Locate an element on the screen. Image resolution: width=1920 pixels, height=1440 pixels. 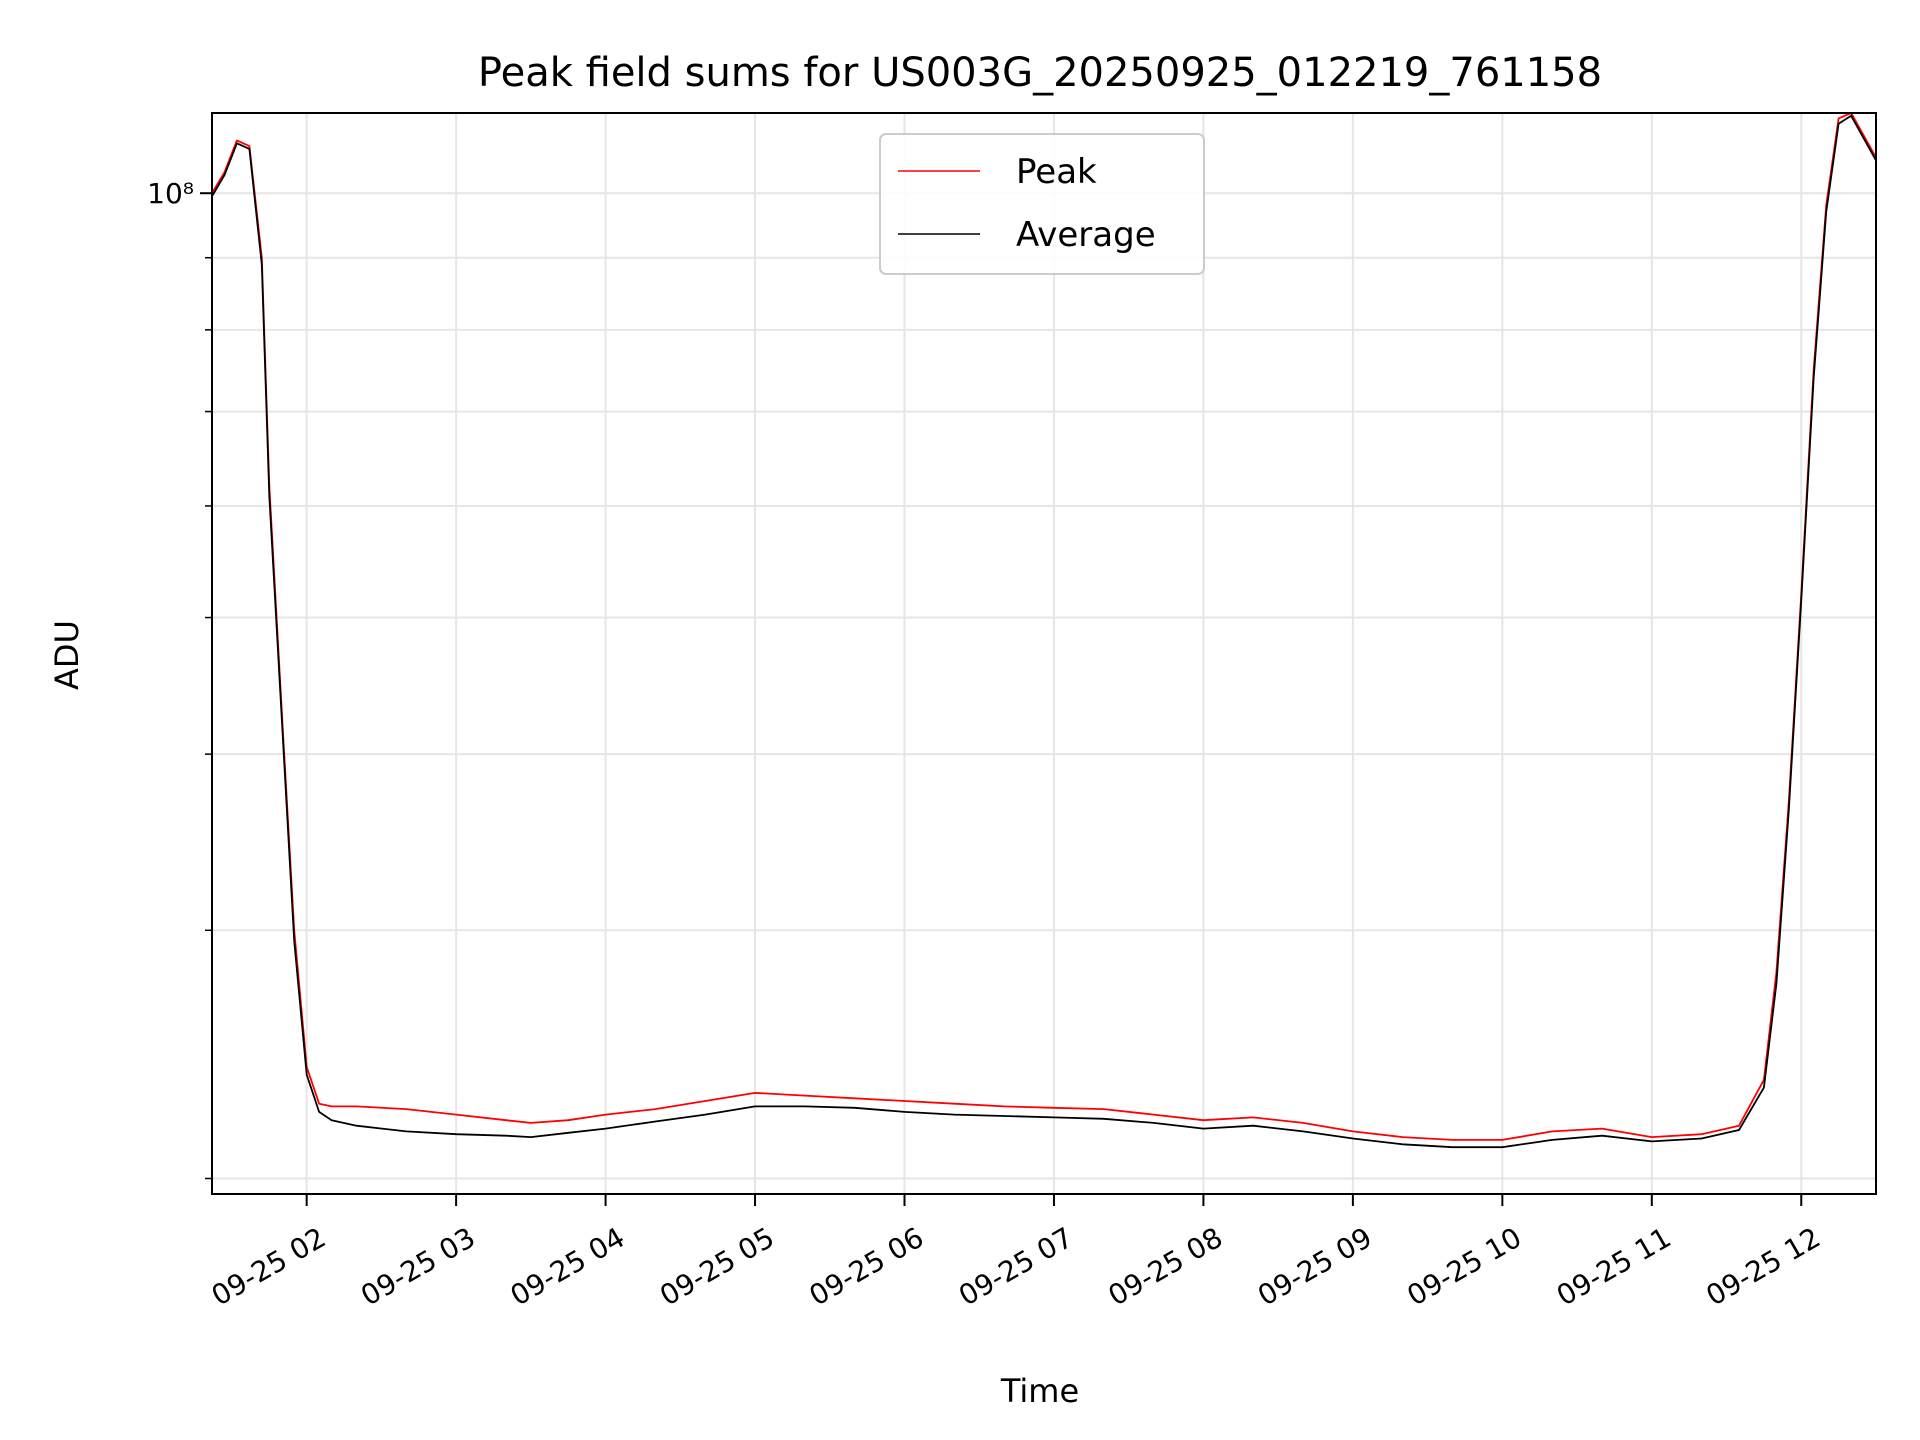
legend-box is located at coordinates (1042, 204).